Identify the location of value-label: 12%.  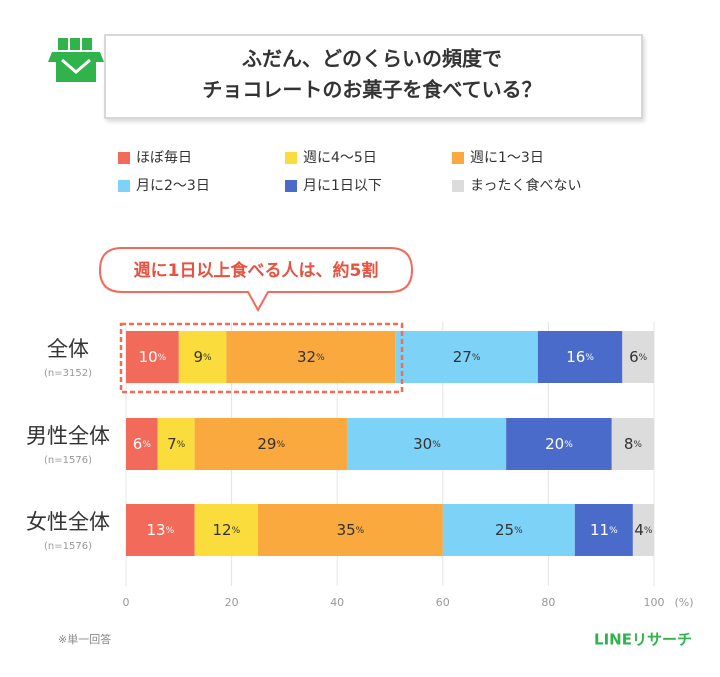
(226, 530).